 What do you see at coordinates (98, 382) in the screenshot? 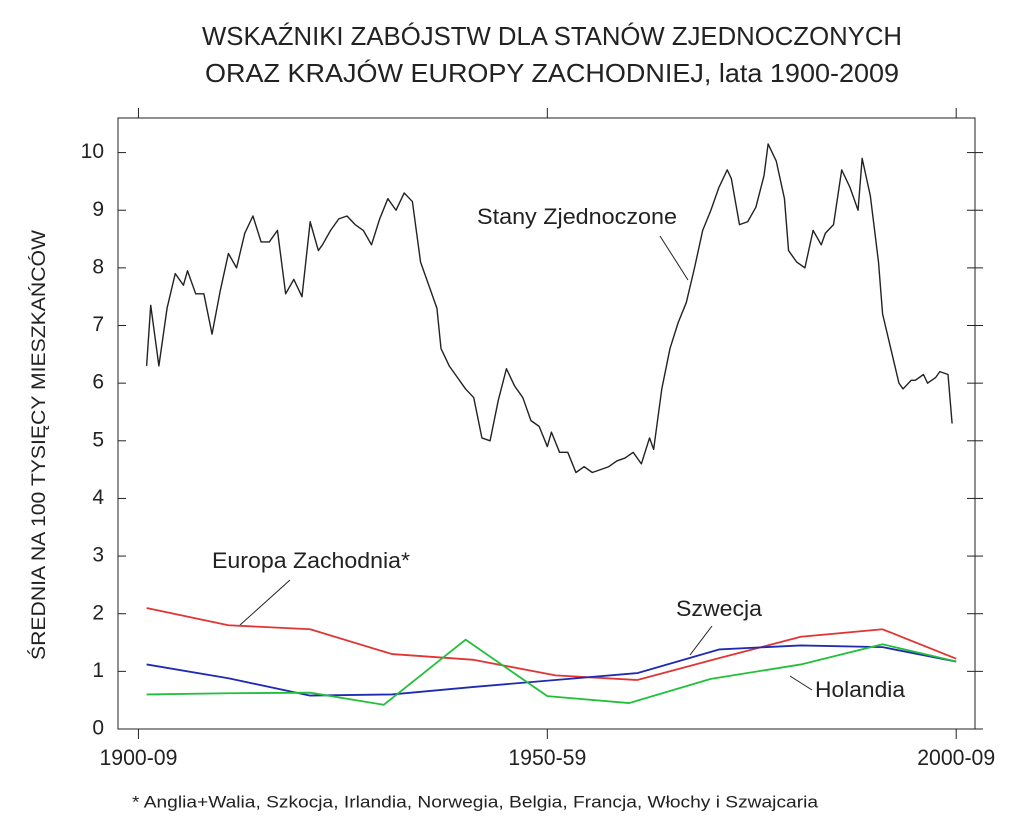
I see `y-tick-label: 6` at bounding box center [98, 382].